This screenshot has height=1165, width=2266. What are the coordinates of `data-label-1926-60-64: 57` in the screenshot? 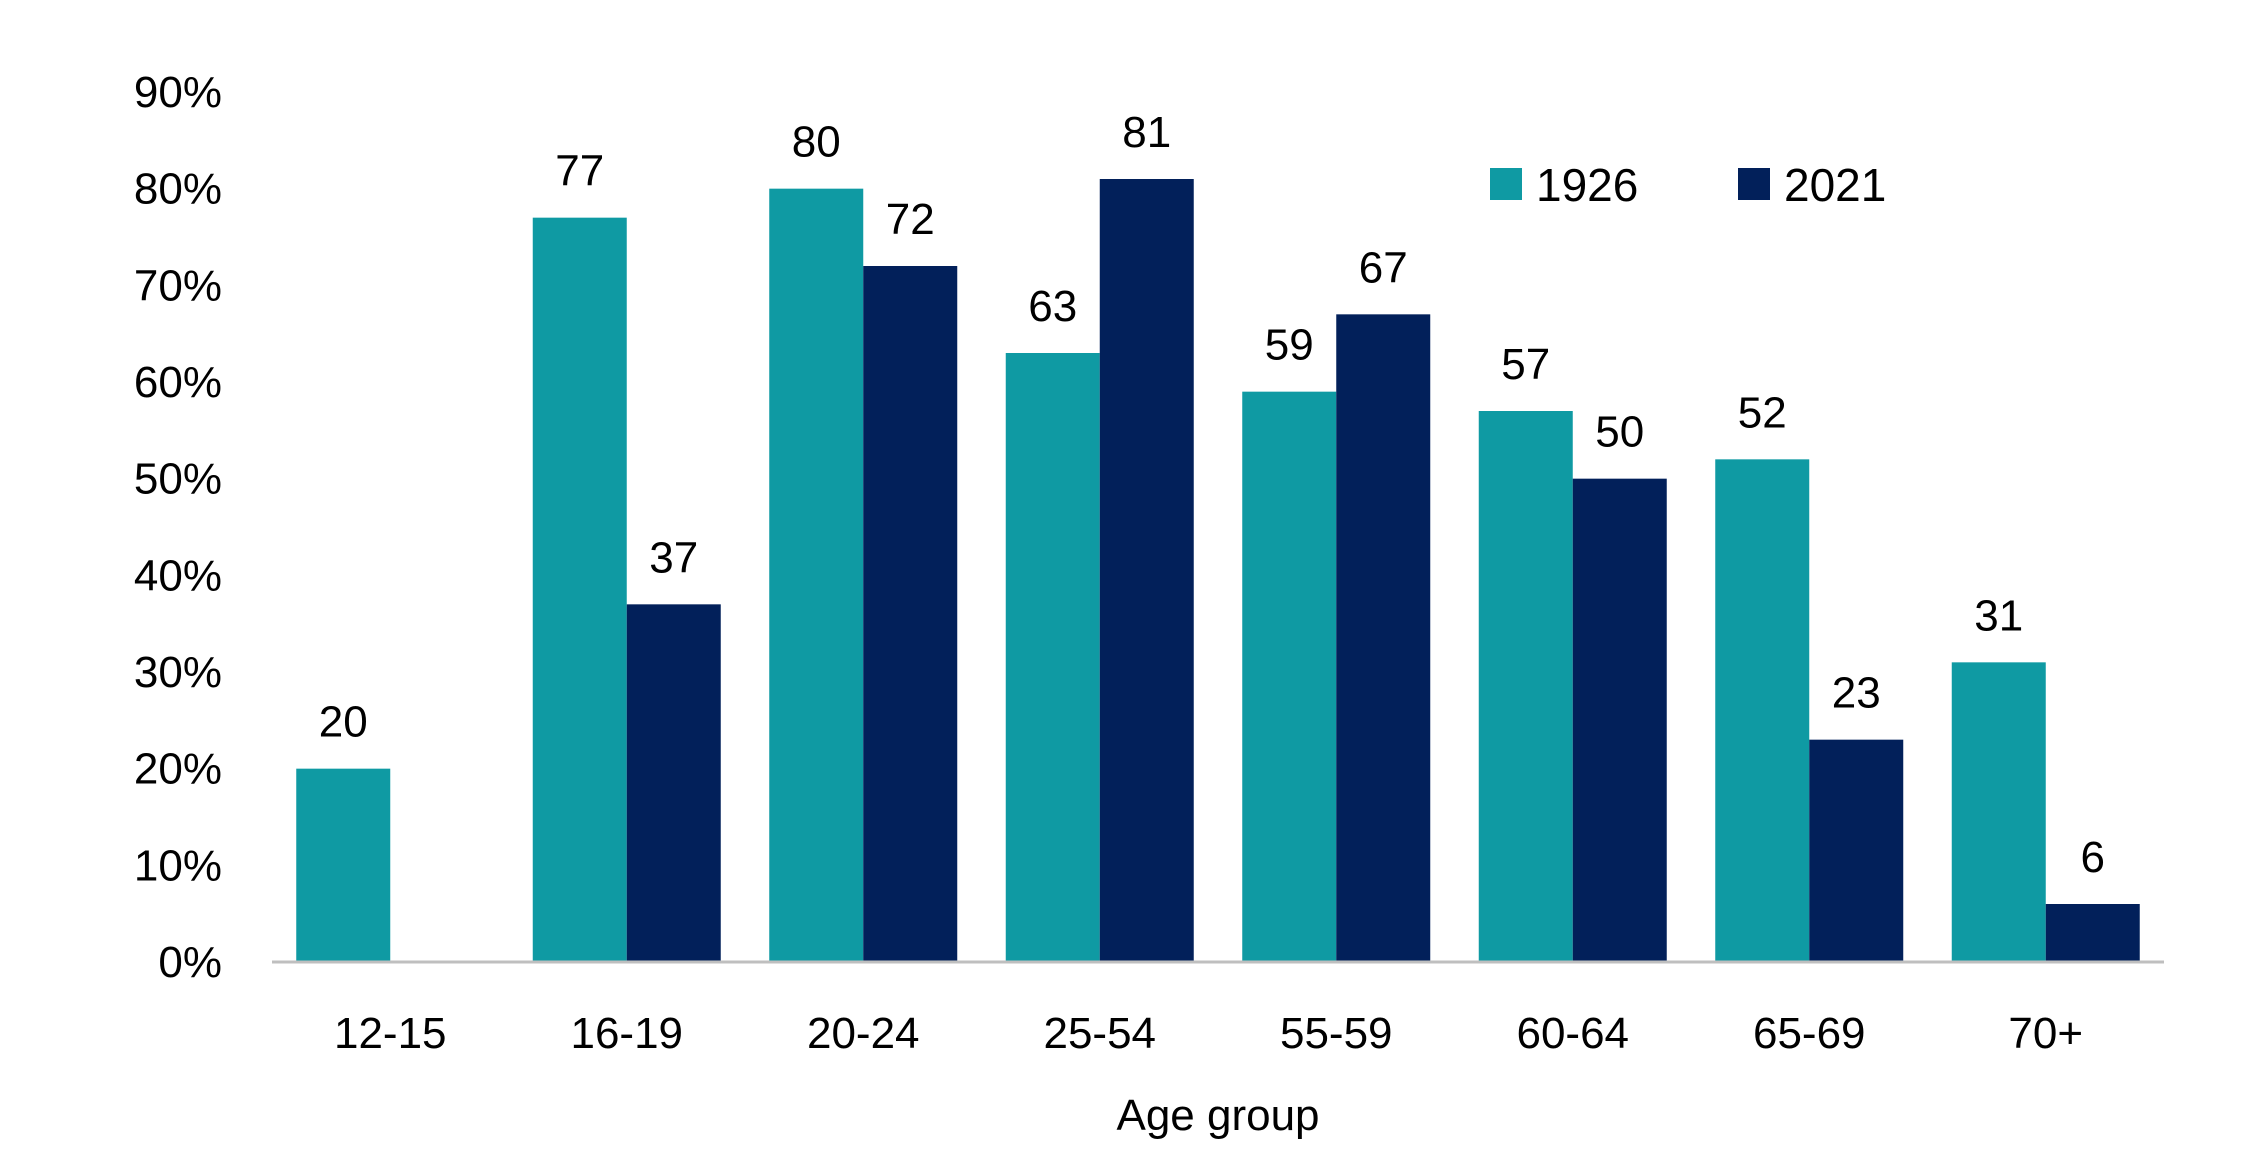 It's located at (1525, 364).